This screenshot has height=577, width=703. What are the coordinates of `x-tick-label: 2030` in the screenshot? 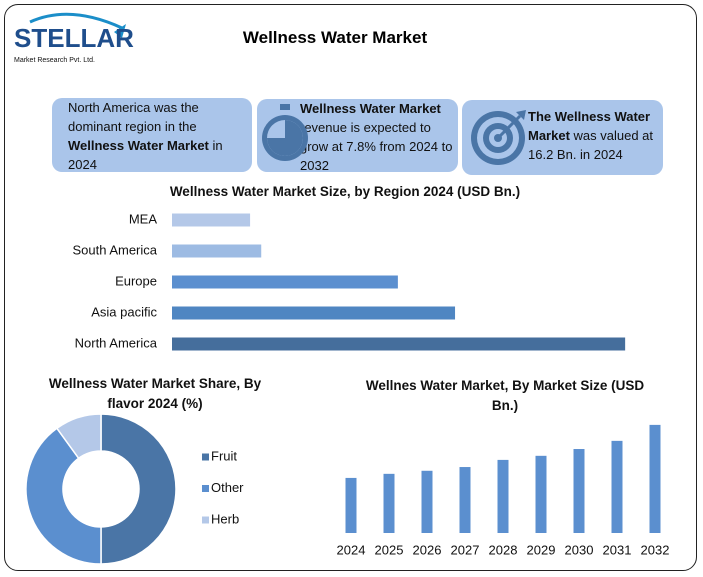 It's located at (579, 549).